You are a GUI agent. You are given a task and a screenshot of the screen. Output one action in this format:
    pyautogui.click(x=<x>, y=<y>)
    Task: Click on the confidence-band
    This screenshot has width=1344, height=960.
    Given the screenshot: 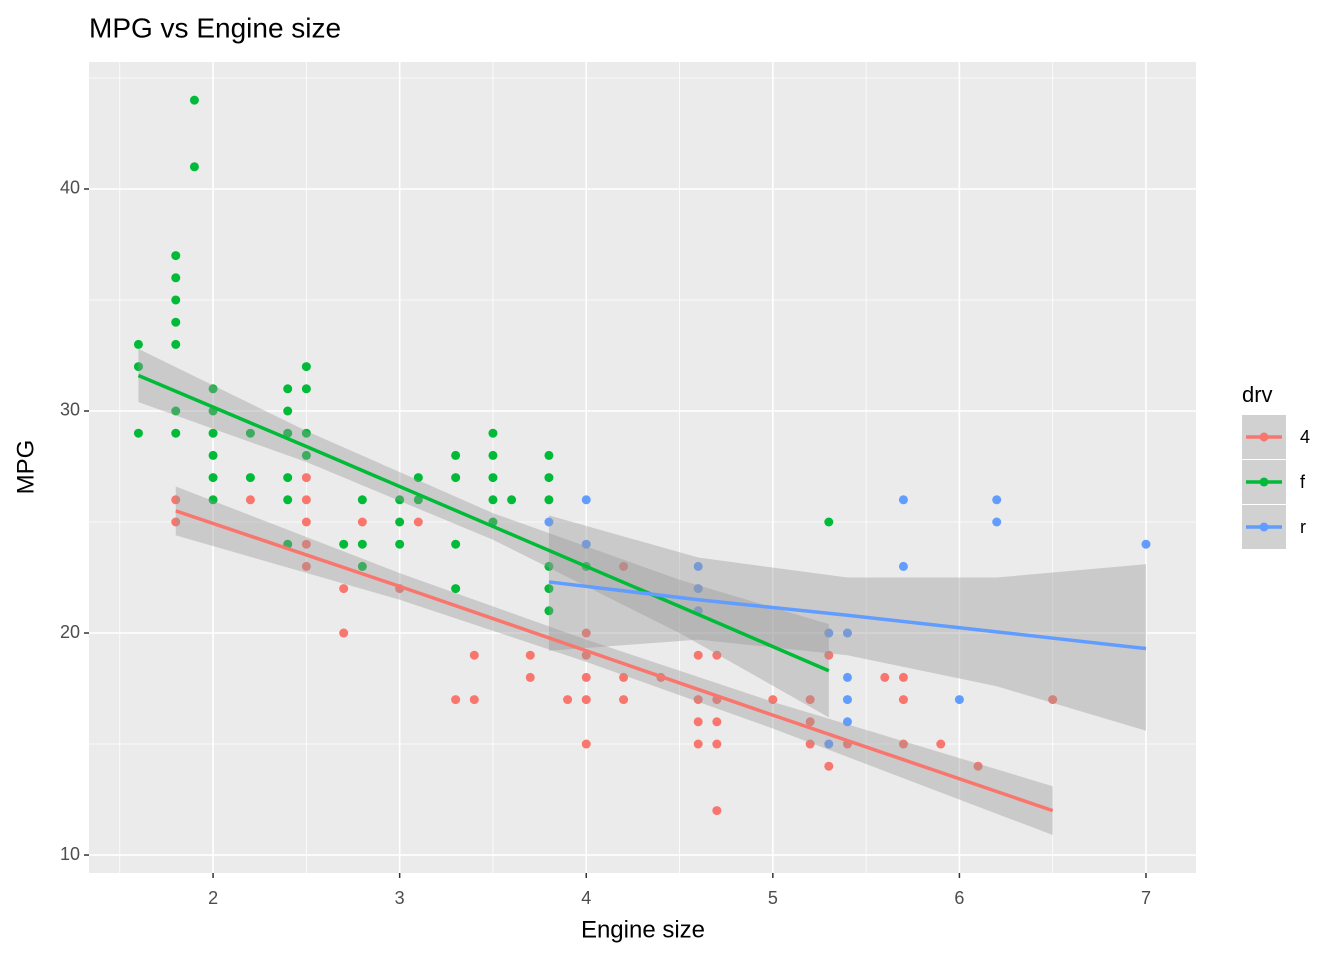 What is the action you would take?
    pyautogui.click(x=847, y=623)
    